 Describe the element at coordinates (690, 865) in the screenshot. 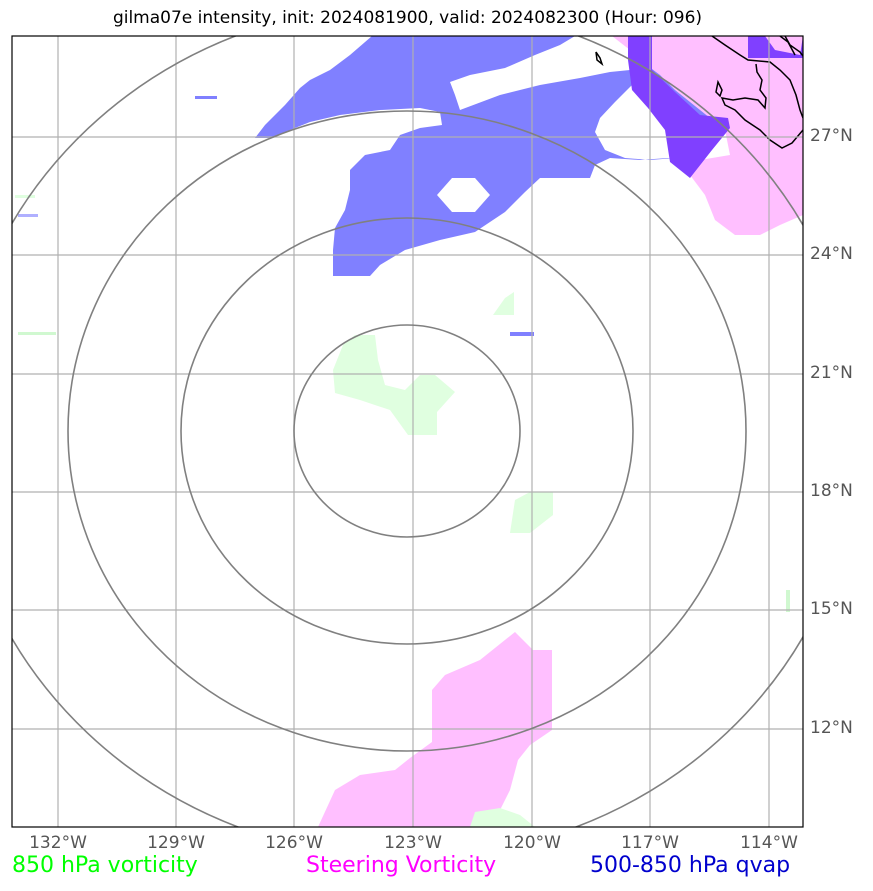

I see `legend-qvap: 500-850 hPa qvap` at that location.